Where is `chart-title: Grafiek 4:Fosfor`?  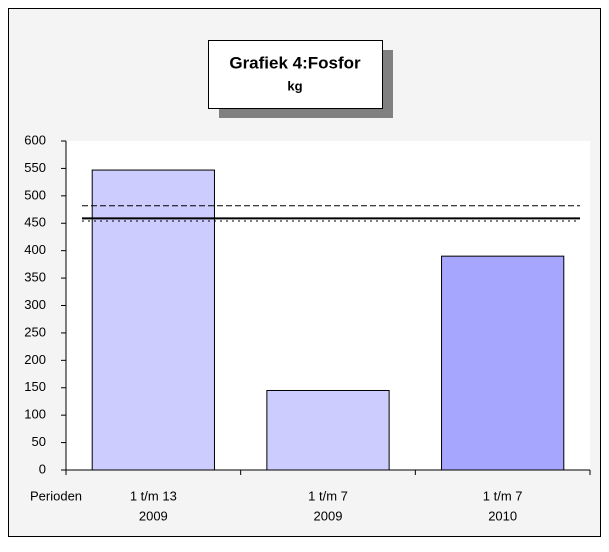
chart-title: Grafiek 4:Fosfor is located at coordinates (295, 62).